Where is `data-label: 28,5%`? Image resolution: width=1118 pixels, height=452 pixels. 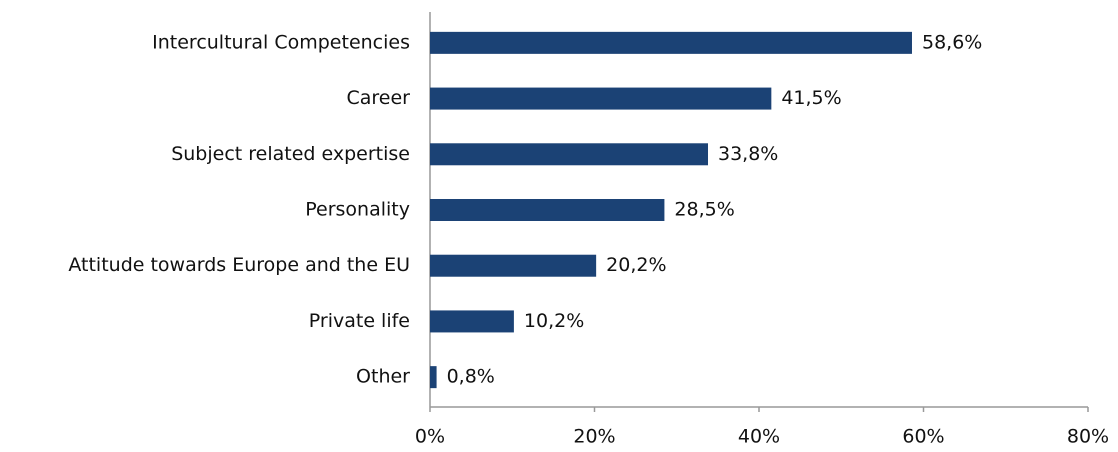
data-label: 28,5% is located at coordinates (704, 210).